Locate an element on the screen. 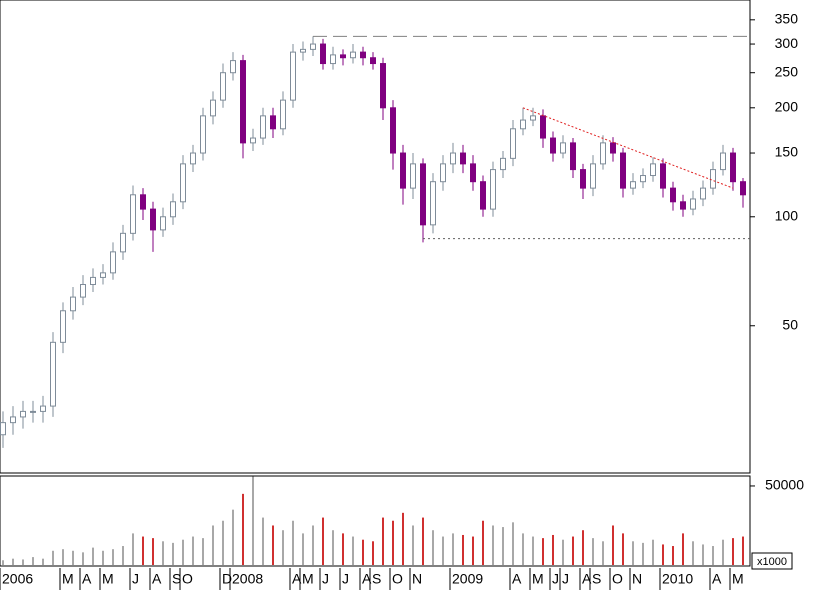 This screenshot has height=592, width=817. unit-box is located at coordinates (772, 561).